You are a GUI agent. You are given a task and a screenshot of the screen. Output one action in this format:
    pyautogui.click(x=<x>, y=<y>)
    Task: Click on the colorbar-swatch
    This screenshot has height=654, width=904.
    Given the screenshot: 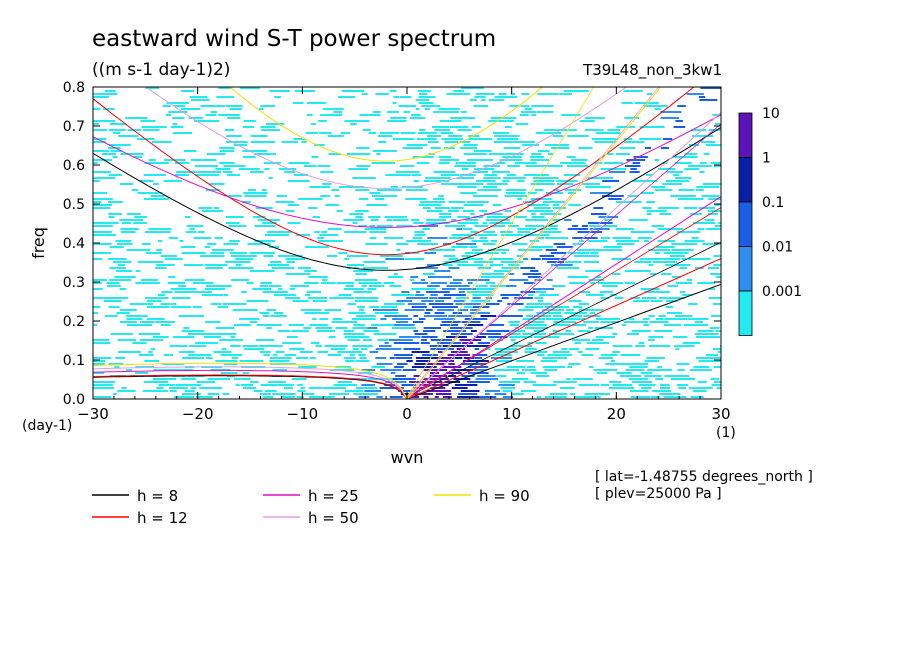 What is the action you would take?
    pyautogui.click(x=745, y=313)
    